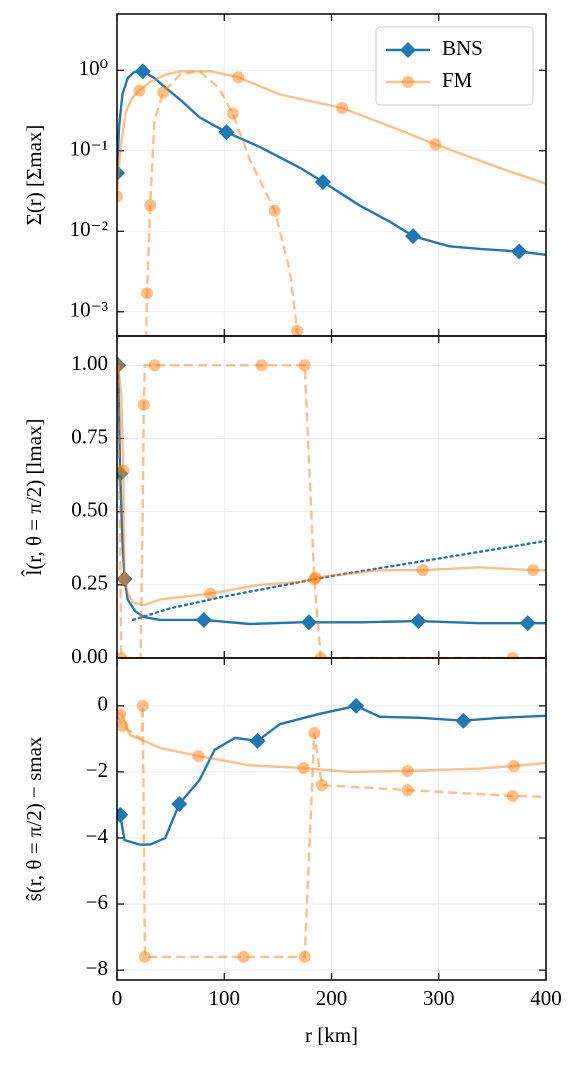  I want to click on y-axis-label: ŝ(r, θ = π/2) − smax, so click(34, 818).